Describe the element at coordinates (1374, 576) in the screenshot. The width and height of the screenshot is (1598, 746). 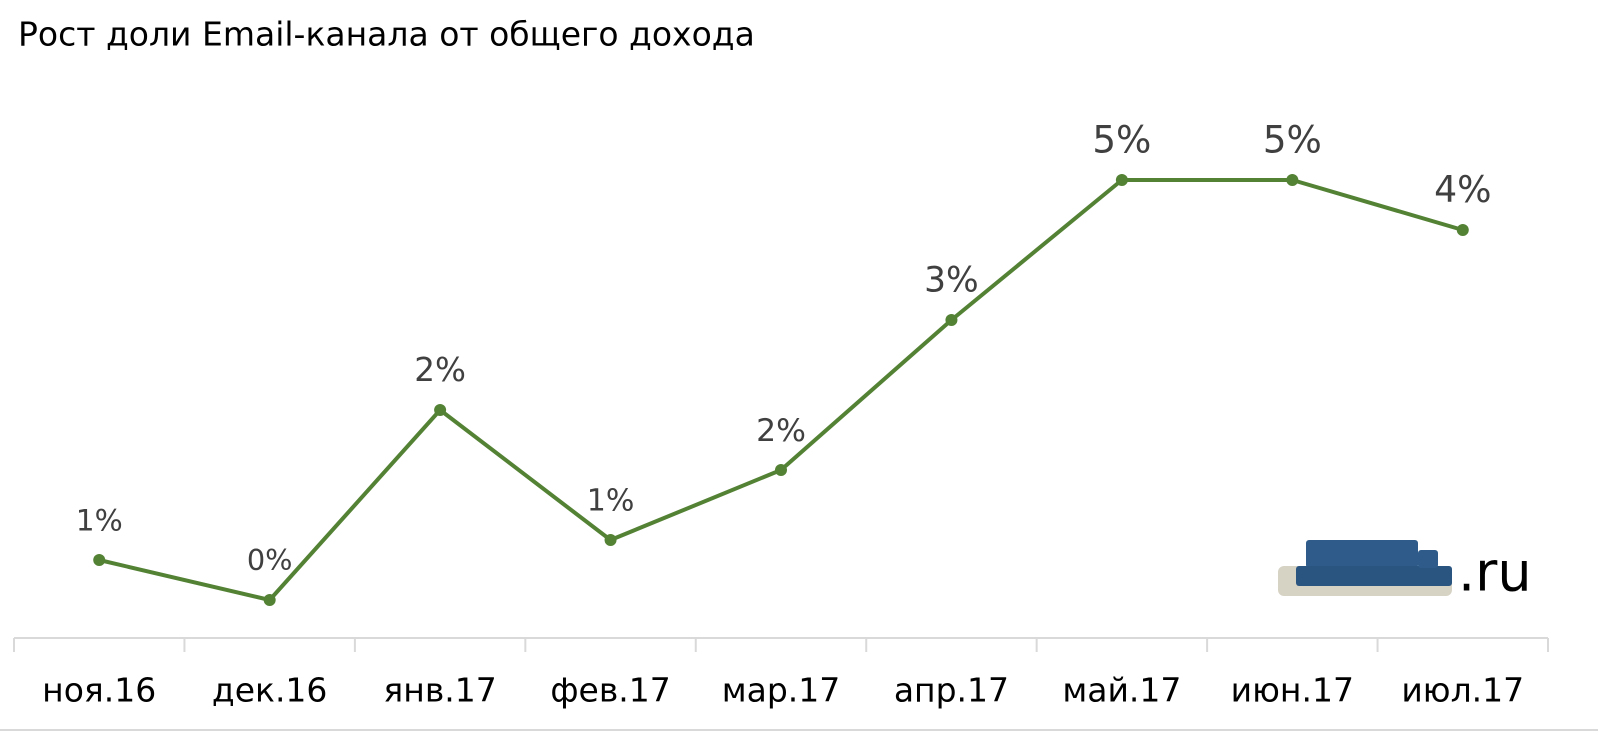
I see `sofa-seat` at that location.